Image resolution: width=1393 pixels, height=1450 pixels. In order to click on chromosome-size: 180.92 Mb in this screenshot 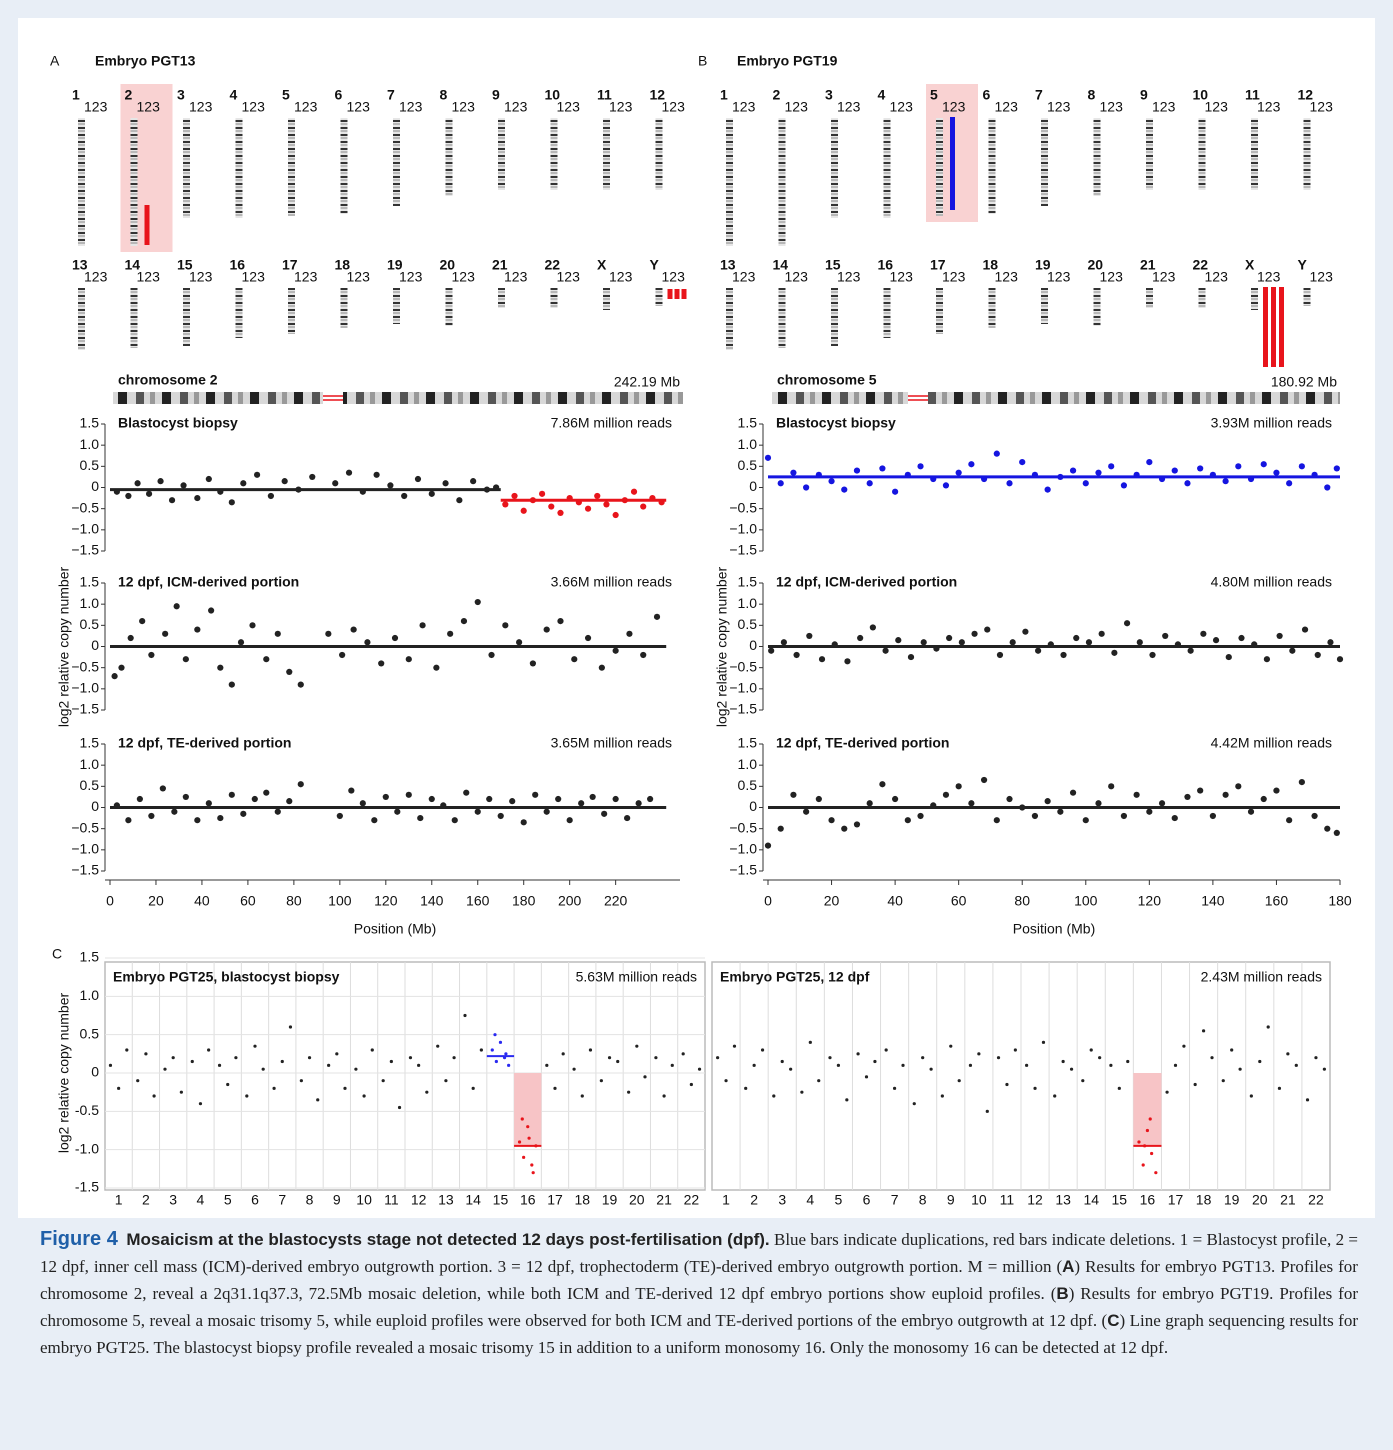, I will do `click(1304, 382)`.